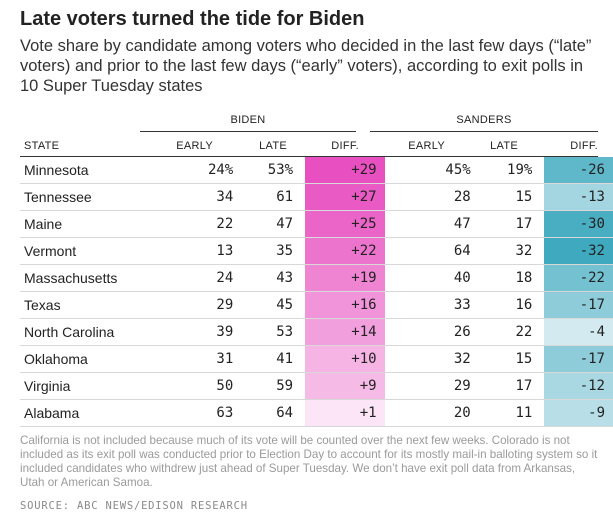 The height and width of the screenshot is (522, 613). I want to click on biden-diff-cell: +25, so click(345, 224).